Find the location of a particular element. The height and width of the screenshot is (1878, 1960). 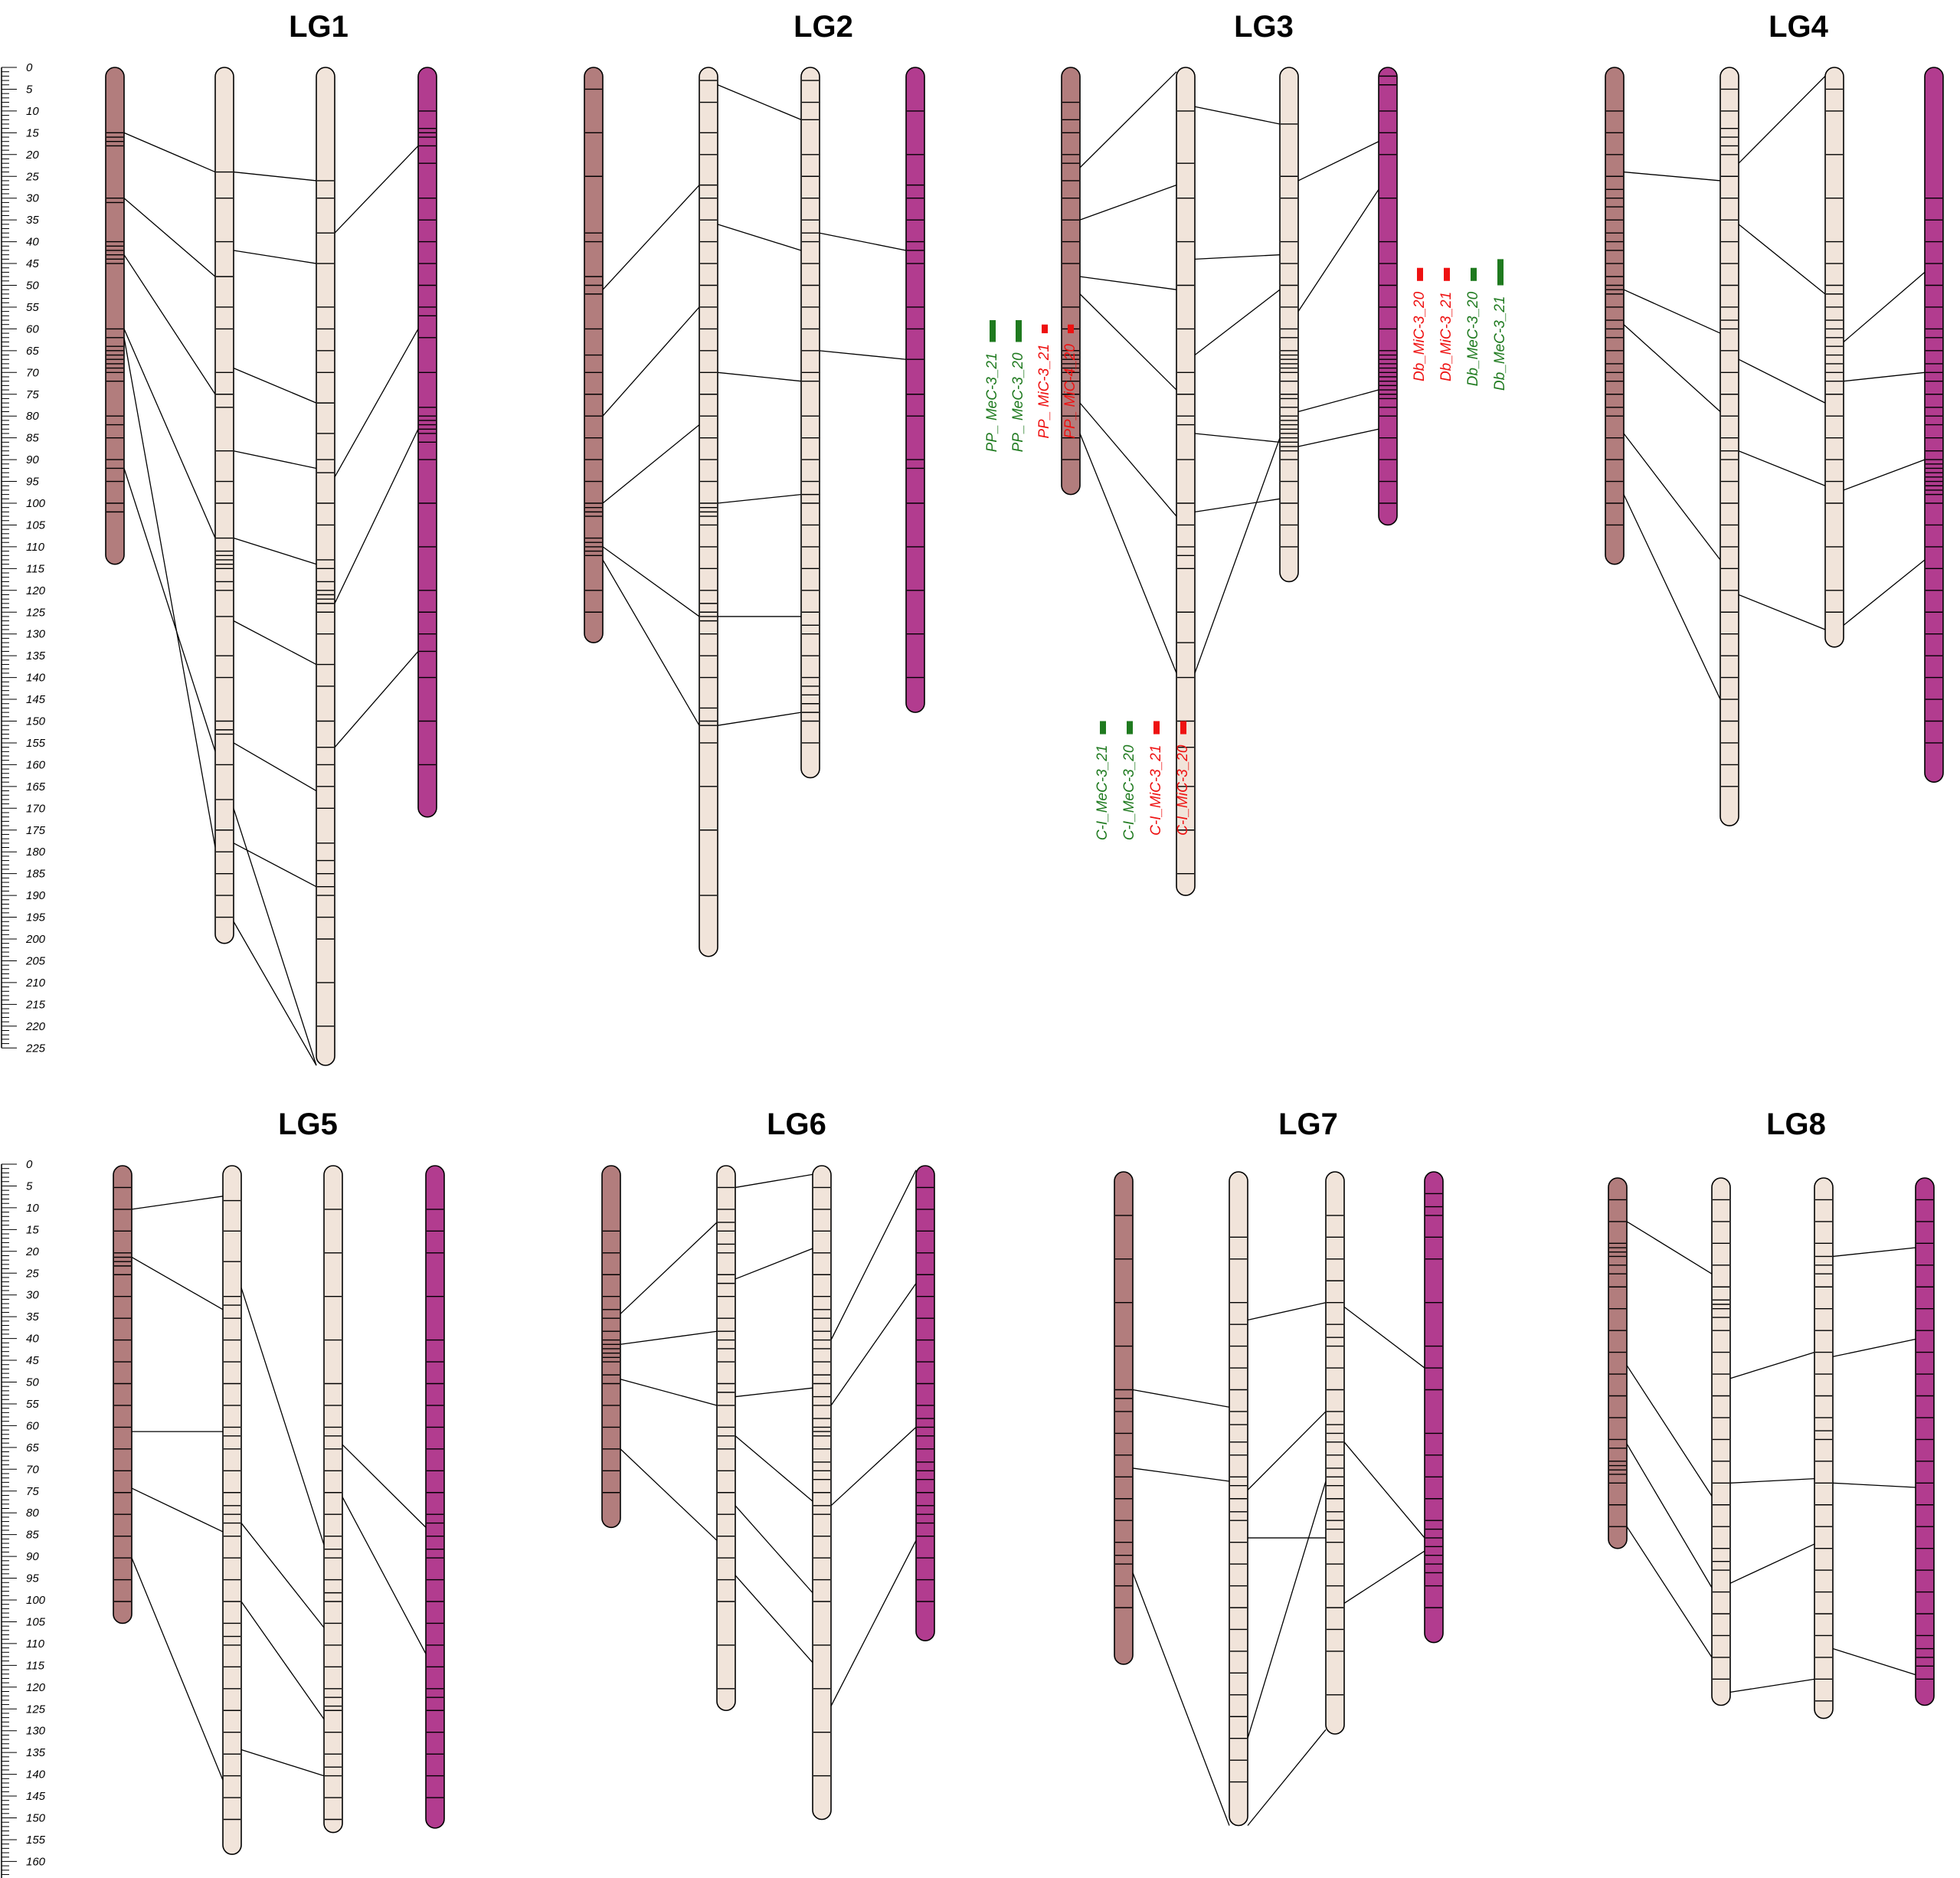

qtl-db-mec-3-21: Db_MeC-3_21 is located at coordinates (1500, 325).